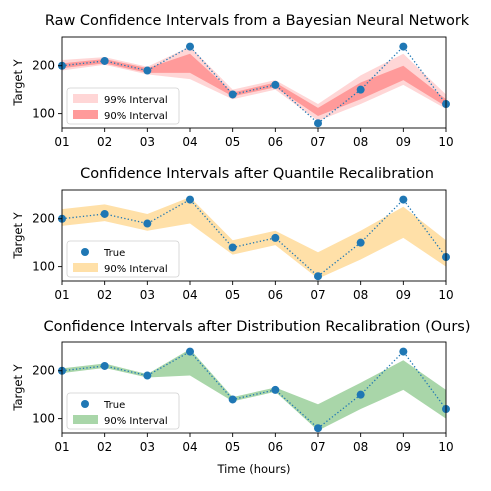  I want to click on x-axis-label: Time (hours), so click(253, 469).